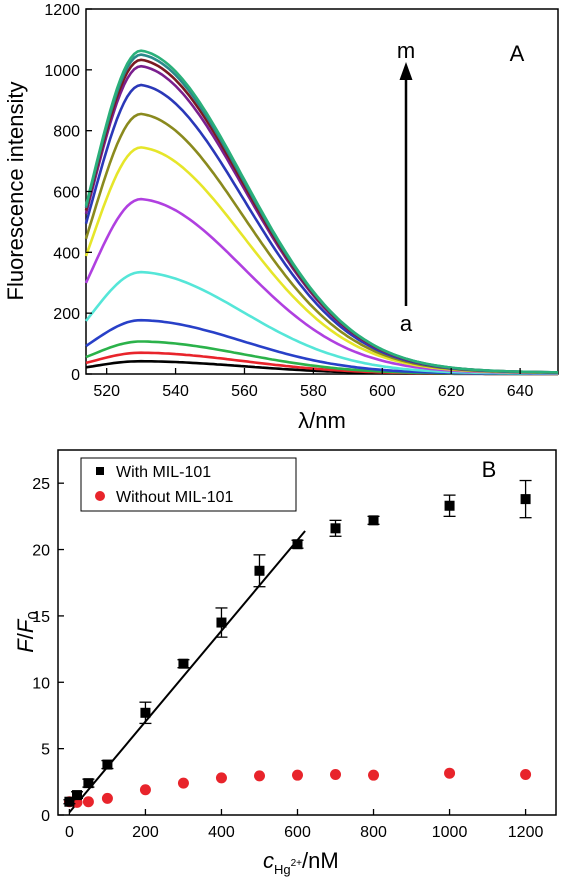 The width and height of the screenshot is (562, 880). What do you see at coordinates (41, 551) in the screenshot?
I see `b-y-tick-label: 20` at bounding box center [41, 551].